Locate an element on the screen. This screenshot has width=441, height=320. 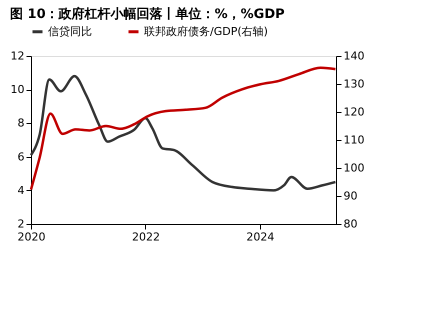
legend-label: 信贷同比 is located at coordinates (70, 31).